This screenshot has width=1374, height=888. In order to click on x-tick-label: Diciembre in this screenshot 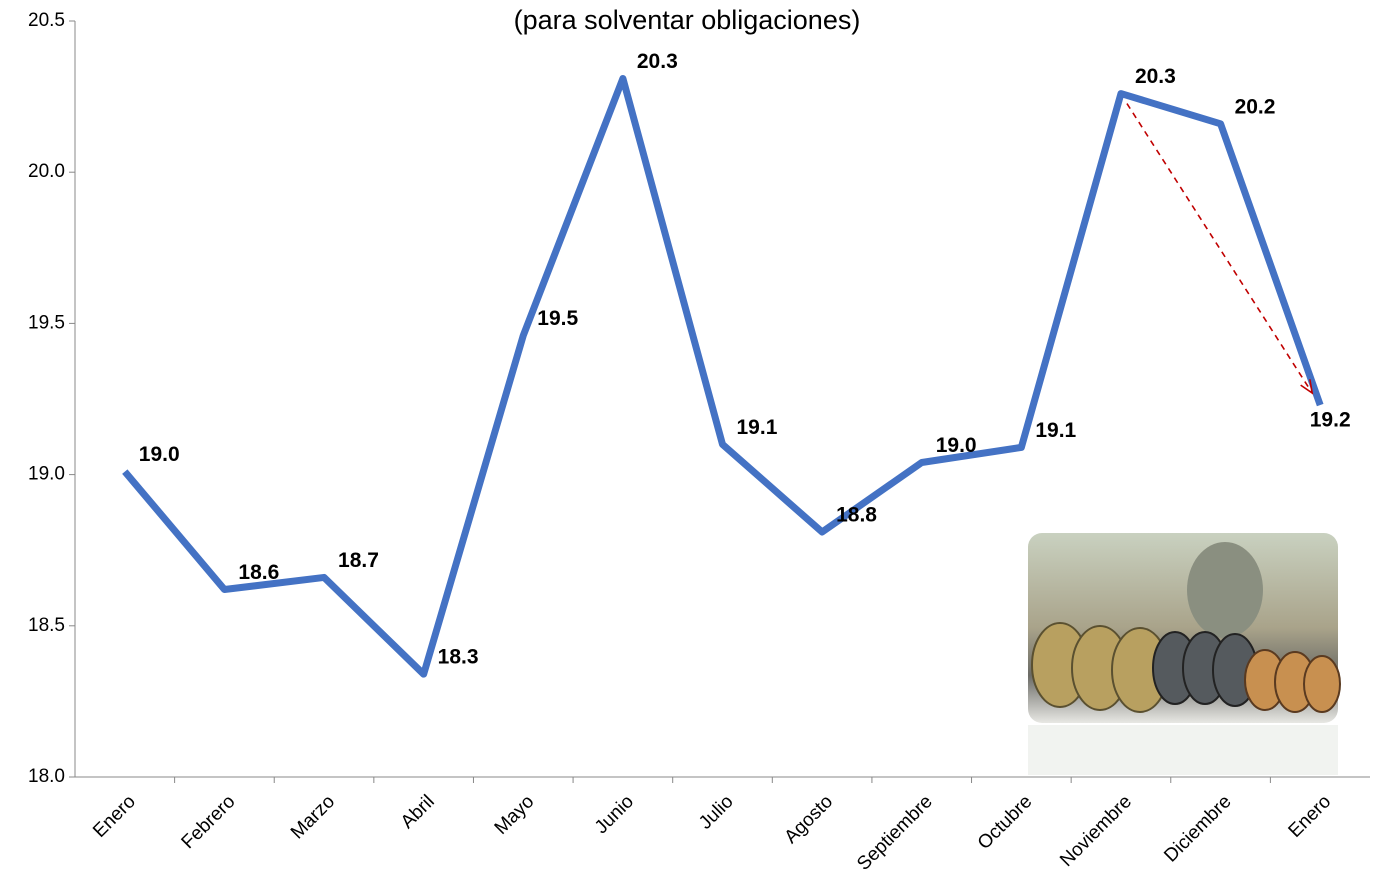, I will do `click(1197, 828)`.